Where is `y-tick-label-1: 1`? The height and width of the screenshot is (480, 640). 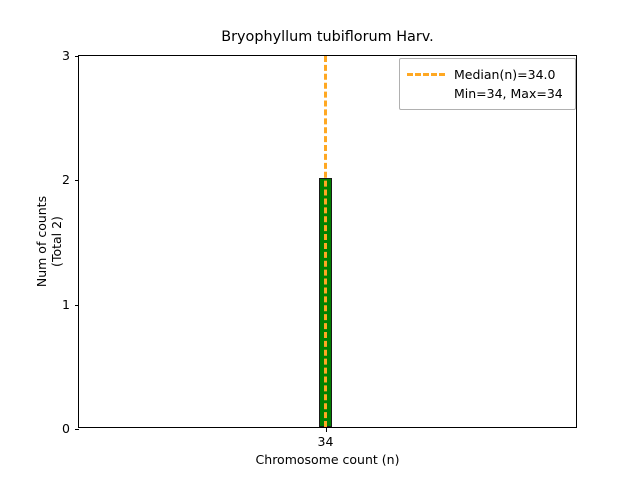 y-tick-label-1: 1 is located at coordinates (66, 304).